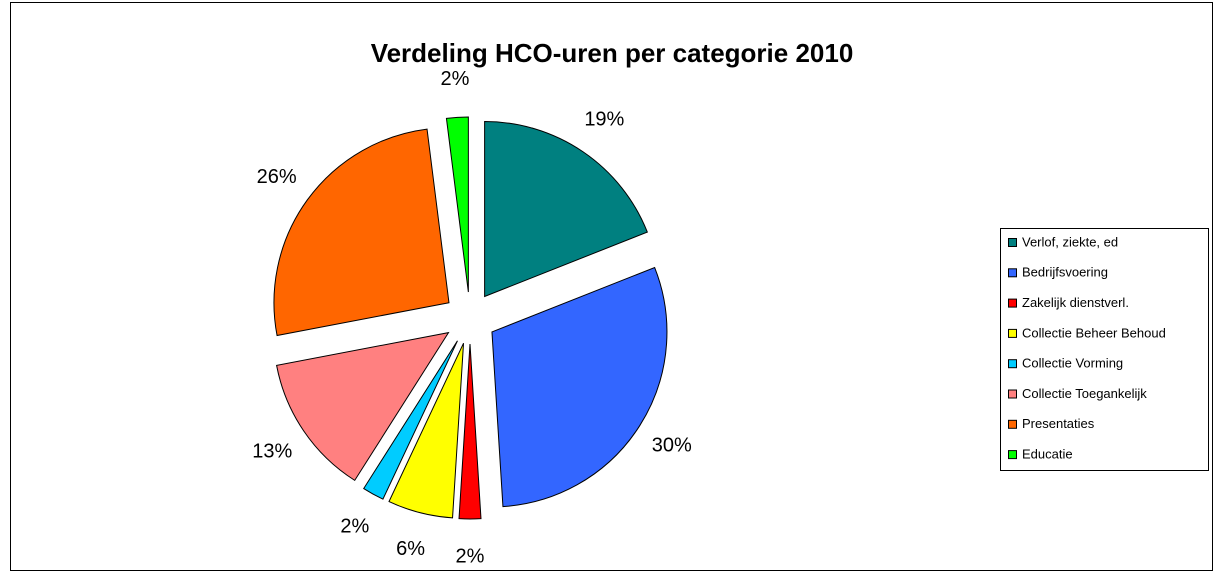  Describe the element at coordinates (604, 120) in the screenshot. I see `value-label: 19%` at that location.